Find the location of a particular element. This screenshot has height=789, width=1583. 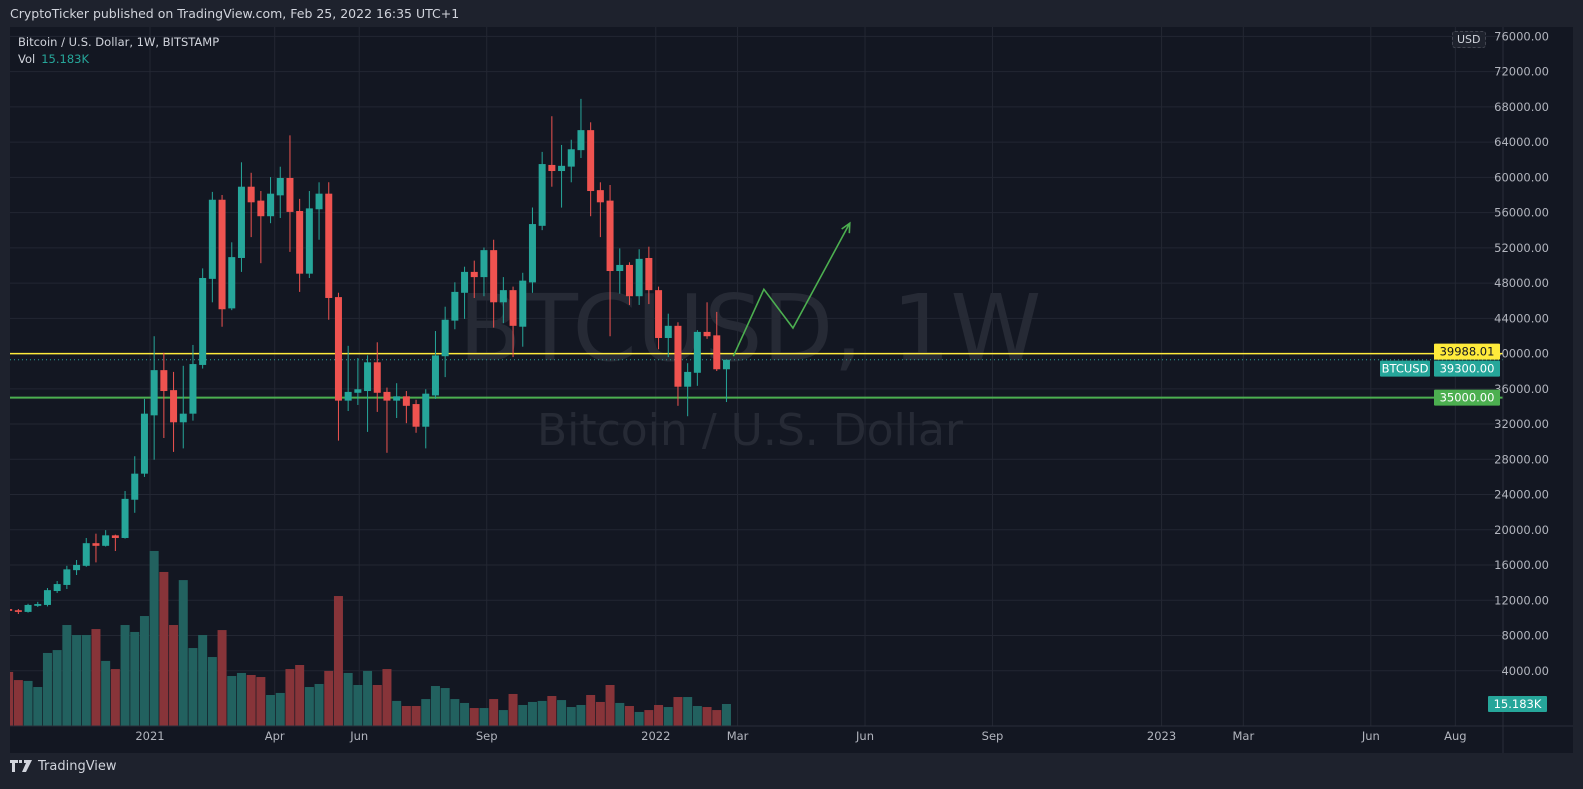

price-tick-label: 52000.00 is located at coordinates (1521, 248).